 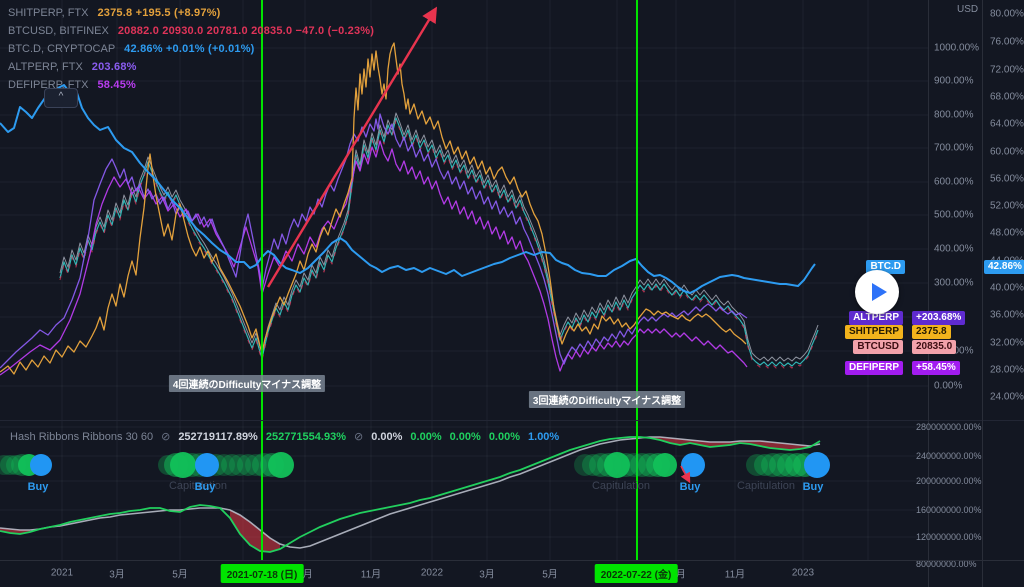 What do you see at coordinates (931, 332) in the screenshot?
I see `symbol-price-badge: 2375.8` at bounding box center [931, 332].